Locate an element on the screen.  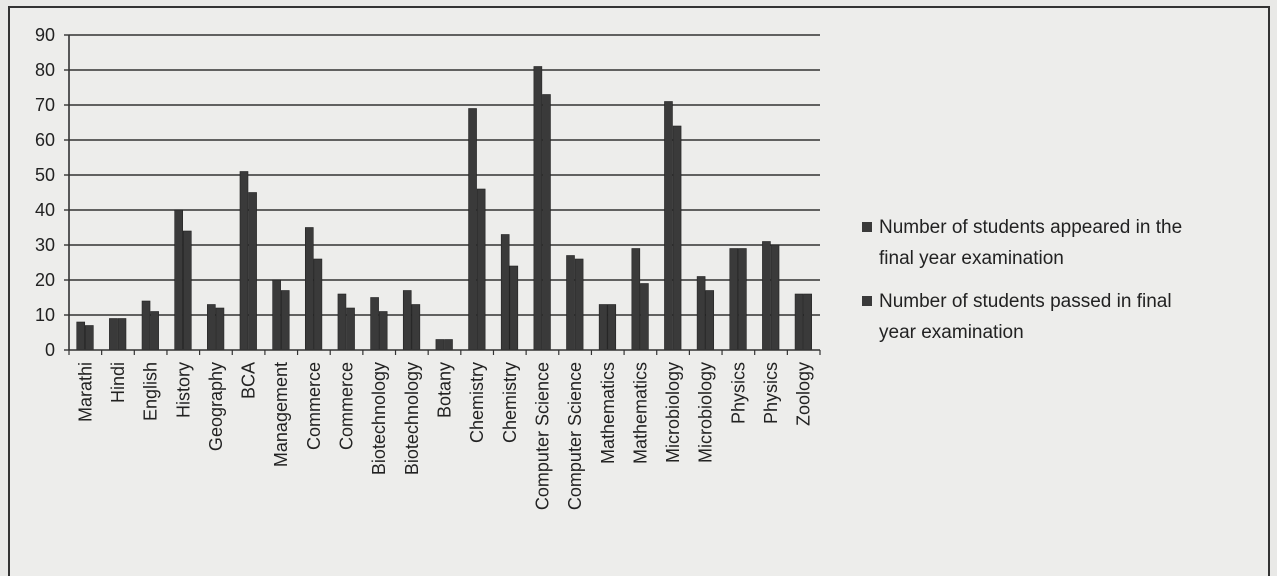
y-tick-label: 30 is located at coordinates (45, 245).